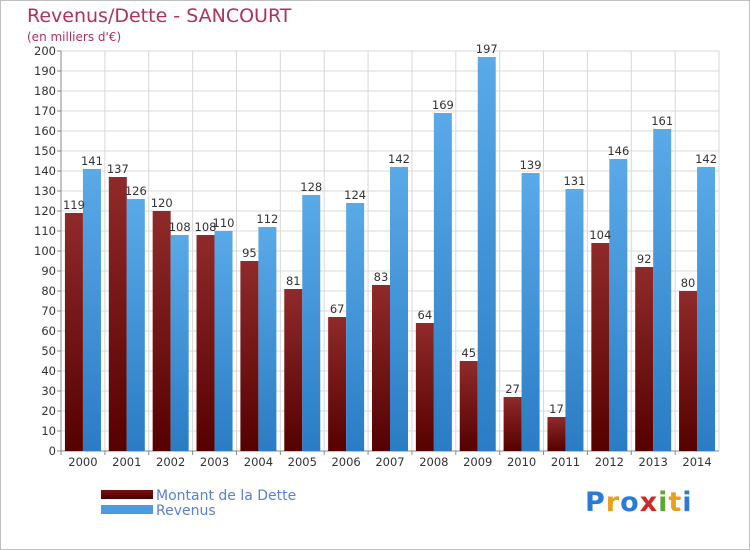 The image size is (750, 550). I want to click on debt-value-label: 17, so click(556, 409).